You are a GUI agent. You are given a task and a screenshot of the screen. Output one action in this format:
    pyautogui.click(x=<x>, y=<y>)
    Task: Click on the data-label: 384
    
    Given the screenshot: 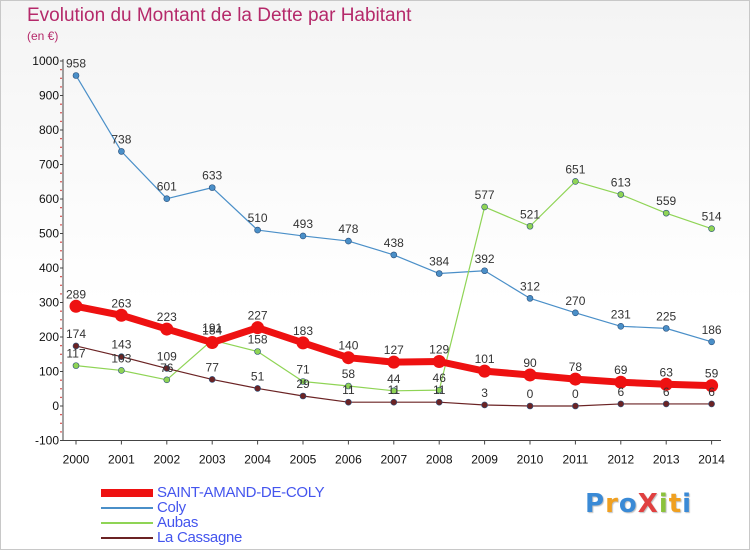 What is the action you would take?
    pyautogui.click(x=439, y=262)
    